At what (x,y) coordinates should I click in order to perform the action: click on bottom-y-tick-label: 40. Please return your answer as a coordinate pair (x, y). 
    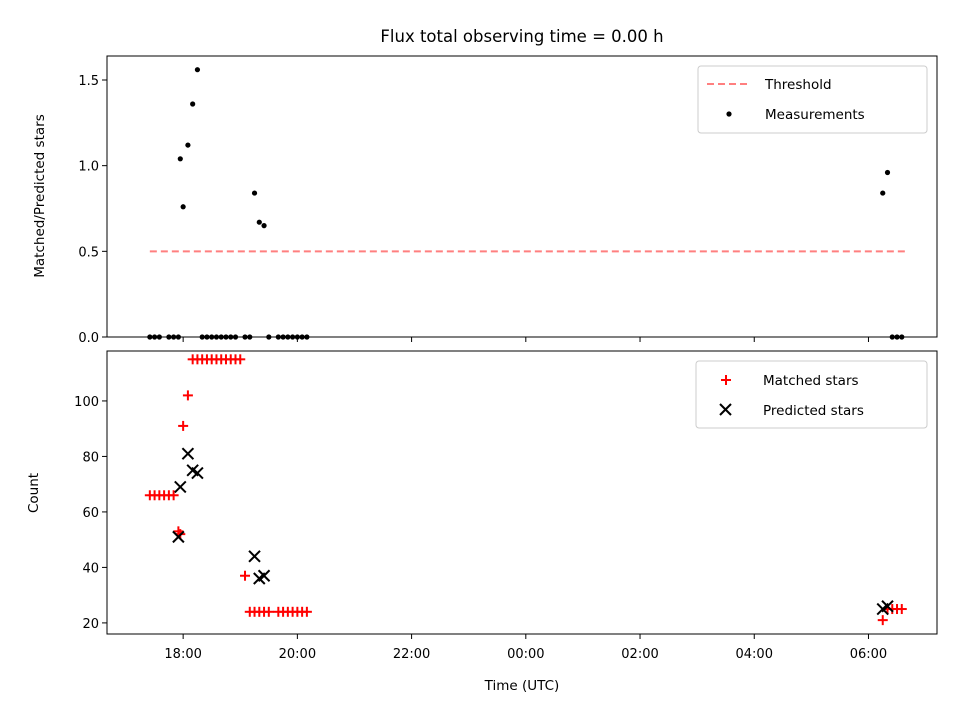
    Looking at the image, I should click on (90, 568).